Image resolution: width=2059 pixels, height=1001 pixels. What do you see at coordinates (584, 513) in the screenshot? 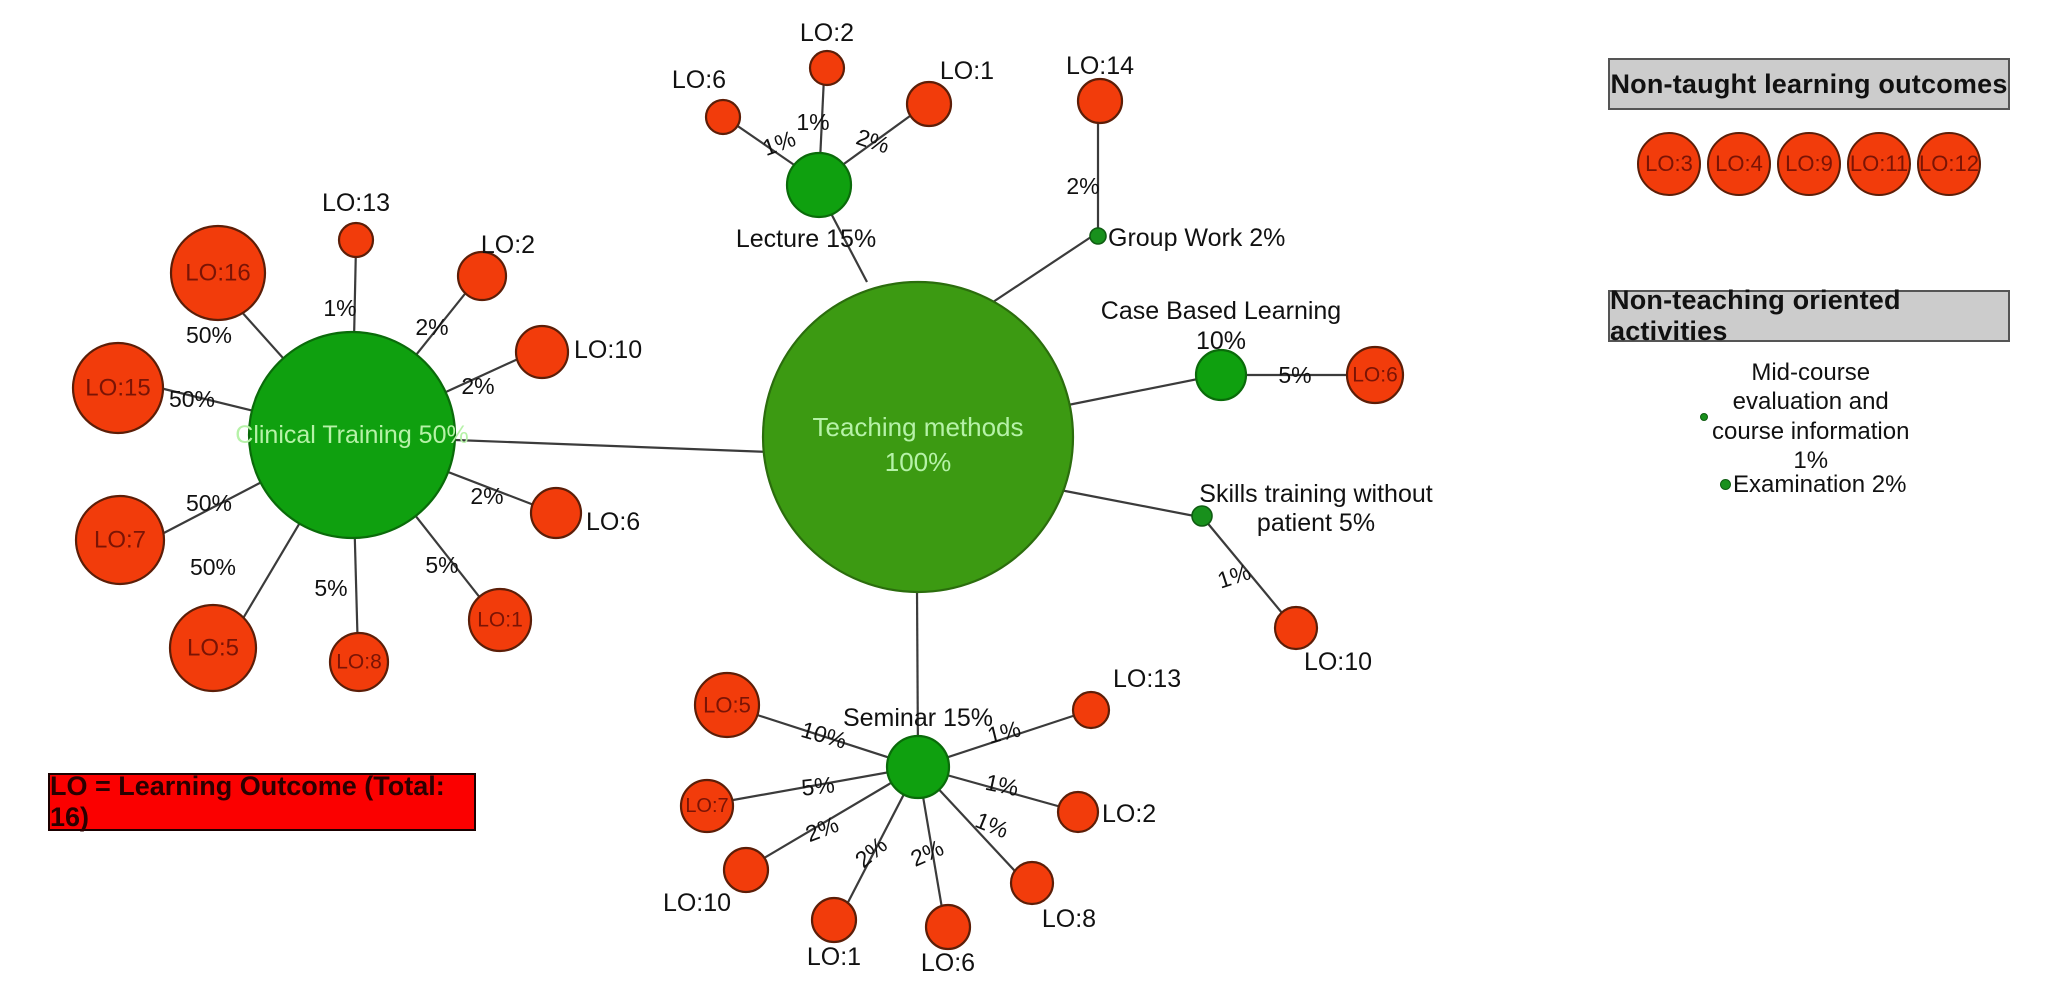
I see `lo-node-clinical-lo6: LO:6` at bounding box center [584, 513].